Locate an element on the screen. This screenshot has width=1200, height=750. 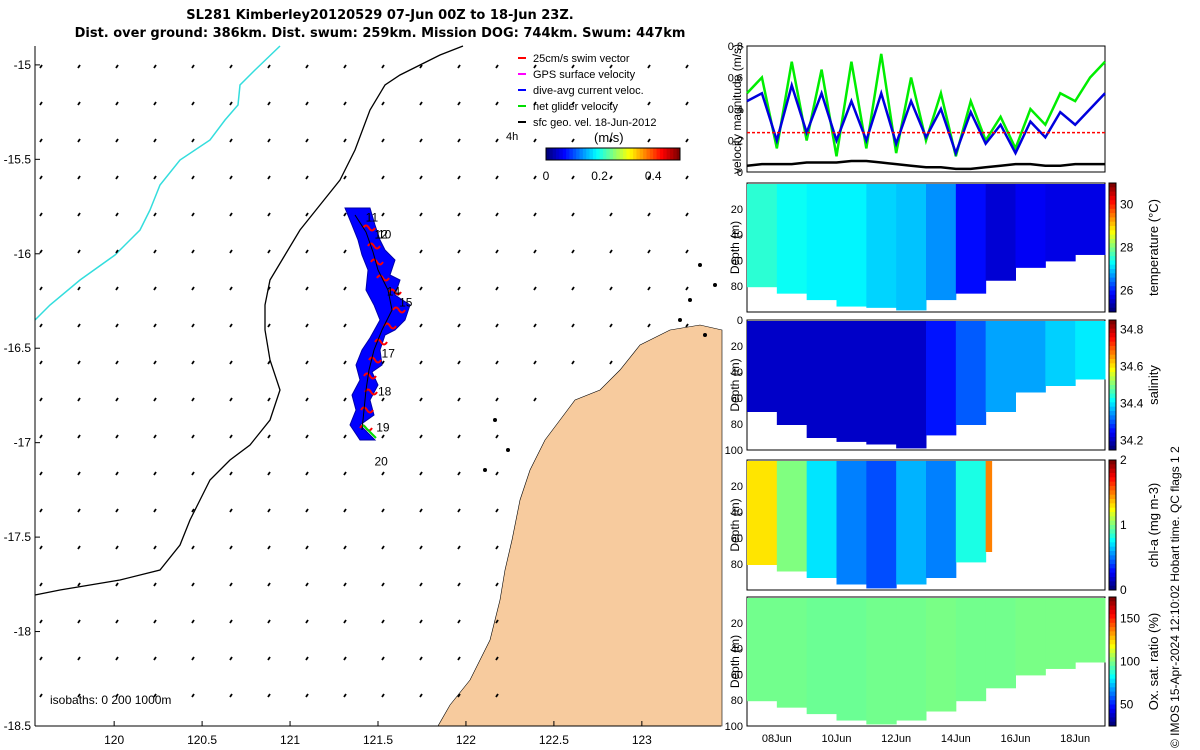
depth-ylabel: Depth (m) is located at coordinates (735, 384).